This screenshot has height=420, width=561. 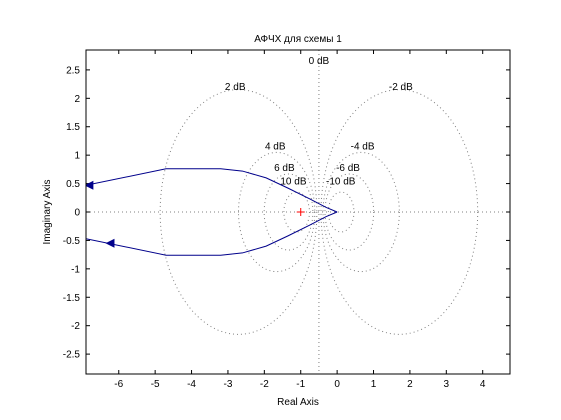 What do you see at coordinates (72, 355) in the screenshot?
I see `y-tick-label: -2.5` at bounding box center [72, 355].